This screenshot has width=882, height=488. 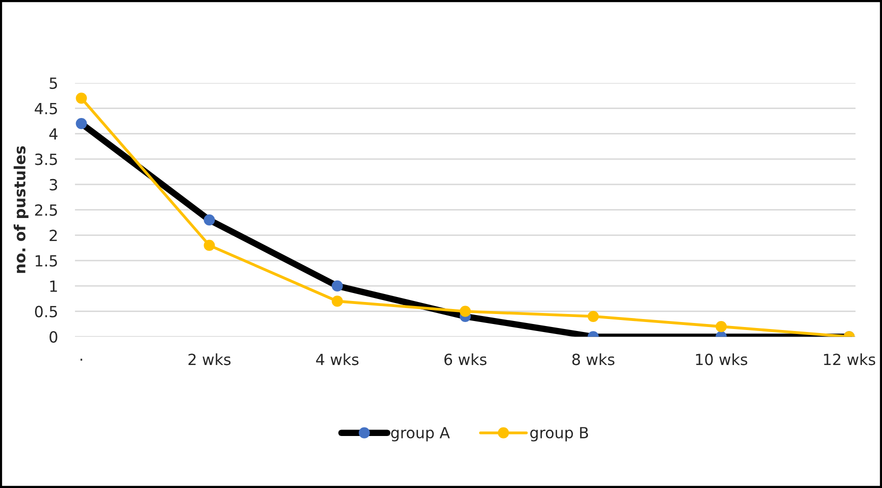 I want to click on y-tick-label: 1, so click(x=53, y=286).